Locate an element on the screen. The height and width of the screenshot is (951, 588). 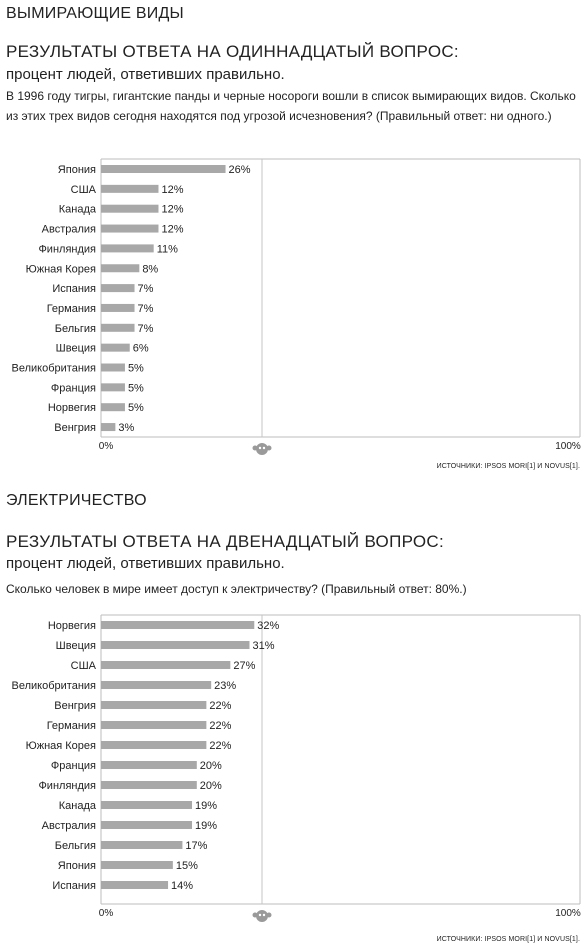
category-label: Великобритания is located at coordinates (54, 369).